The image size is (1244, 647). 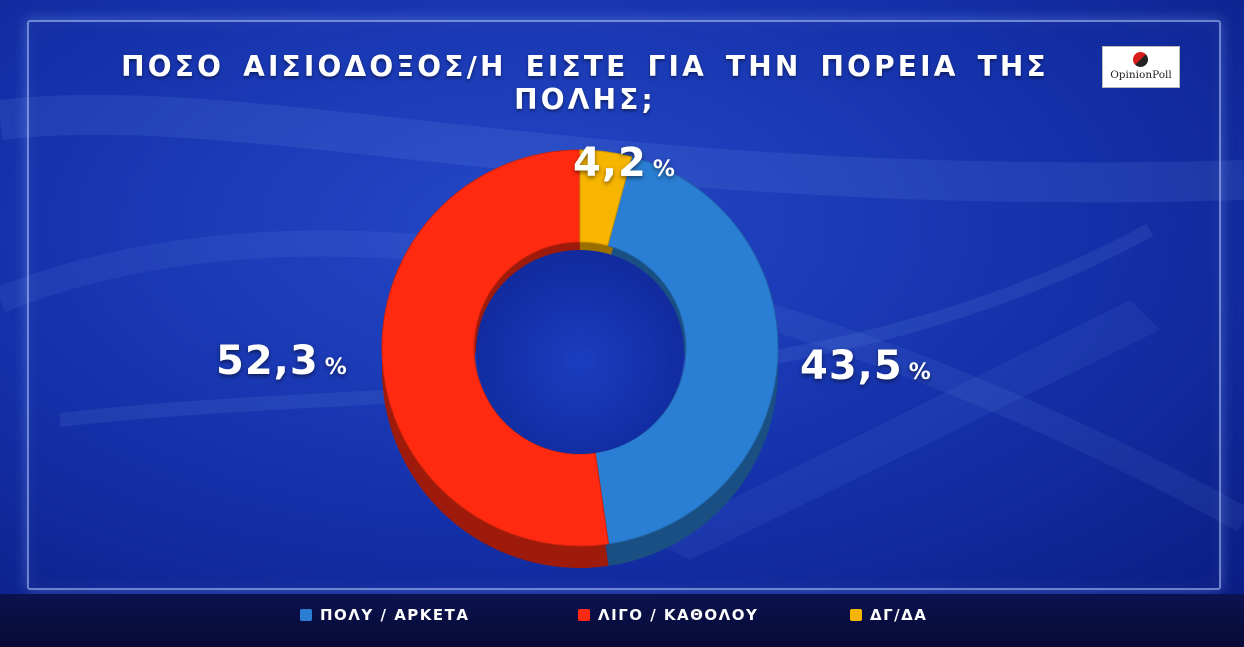 I want to click on legend-swatch-red, so click(x=584, y=615).